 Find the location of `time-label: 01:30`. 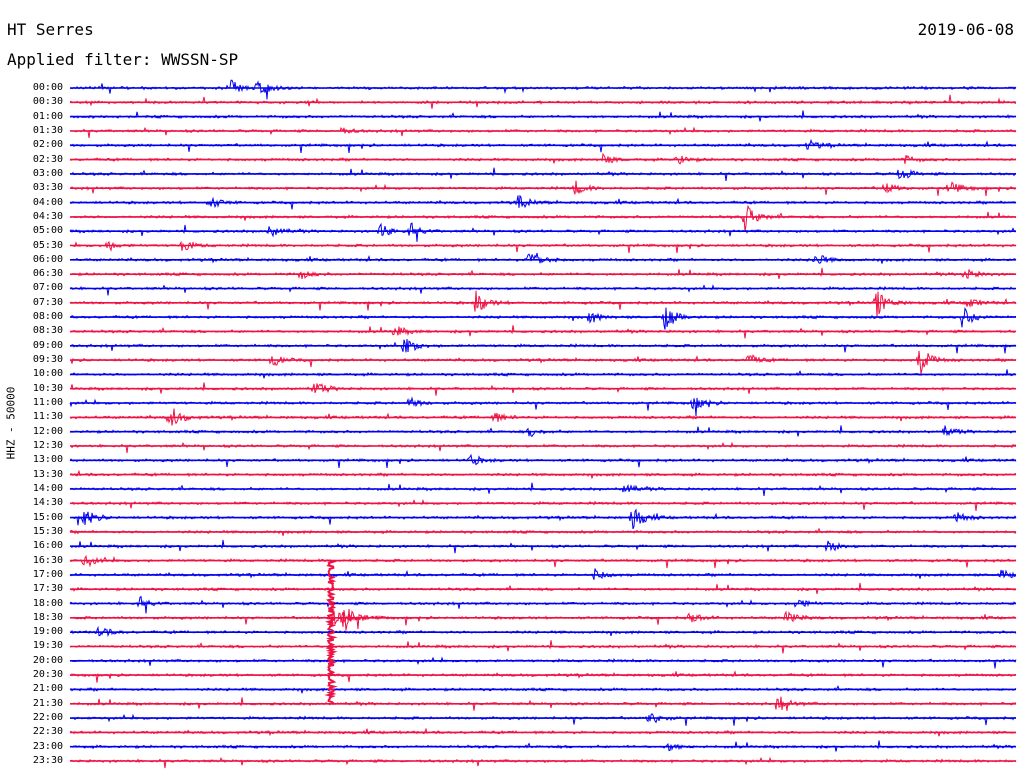

time-label: 01:30 is located at coordinates (47, 130).